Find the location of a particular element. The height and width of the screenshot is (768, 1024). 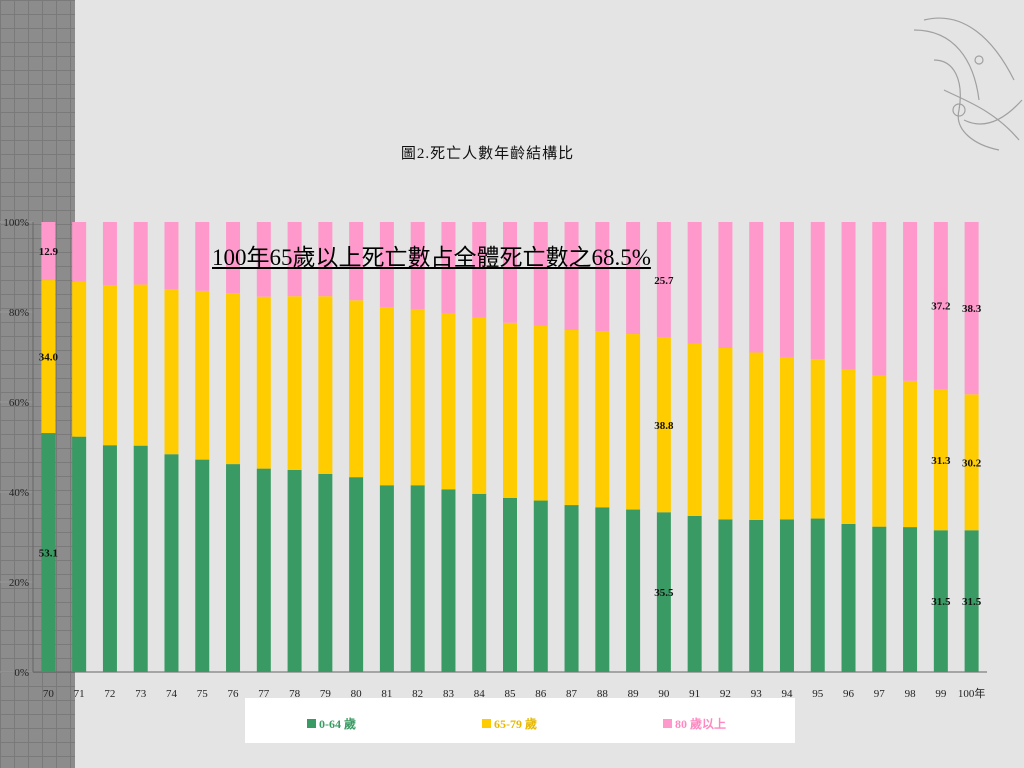

data-label: 34.0 is located at coordinates (49, 358).